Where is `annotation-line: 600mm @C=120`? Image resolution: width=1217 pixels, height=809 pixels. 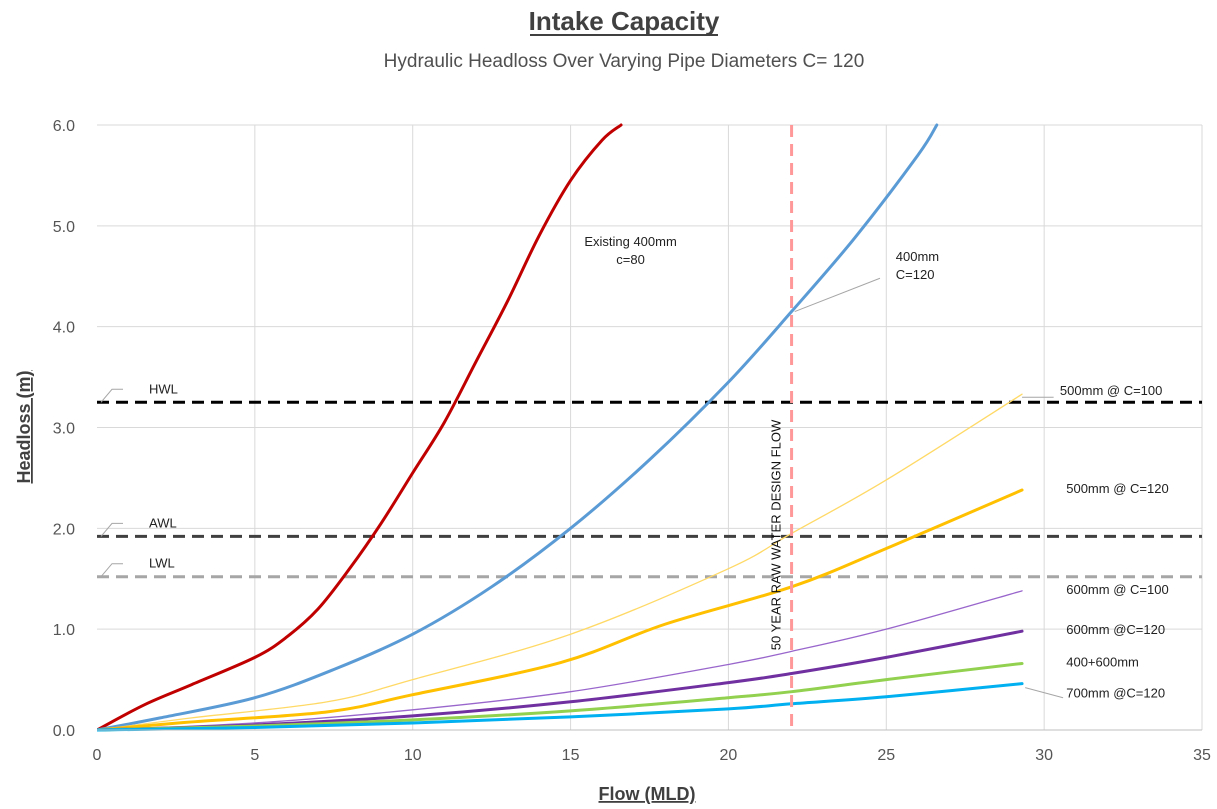 annotation-line: 600mm @C=120 is located at coordinates (1115, 629).